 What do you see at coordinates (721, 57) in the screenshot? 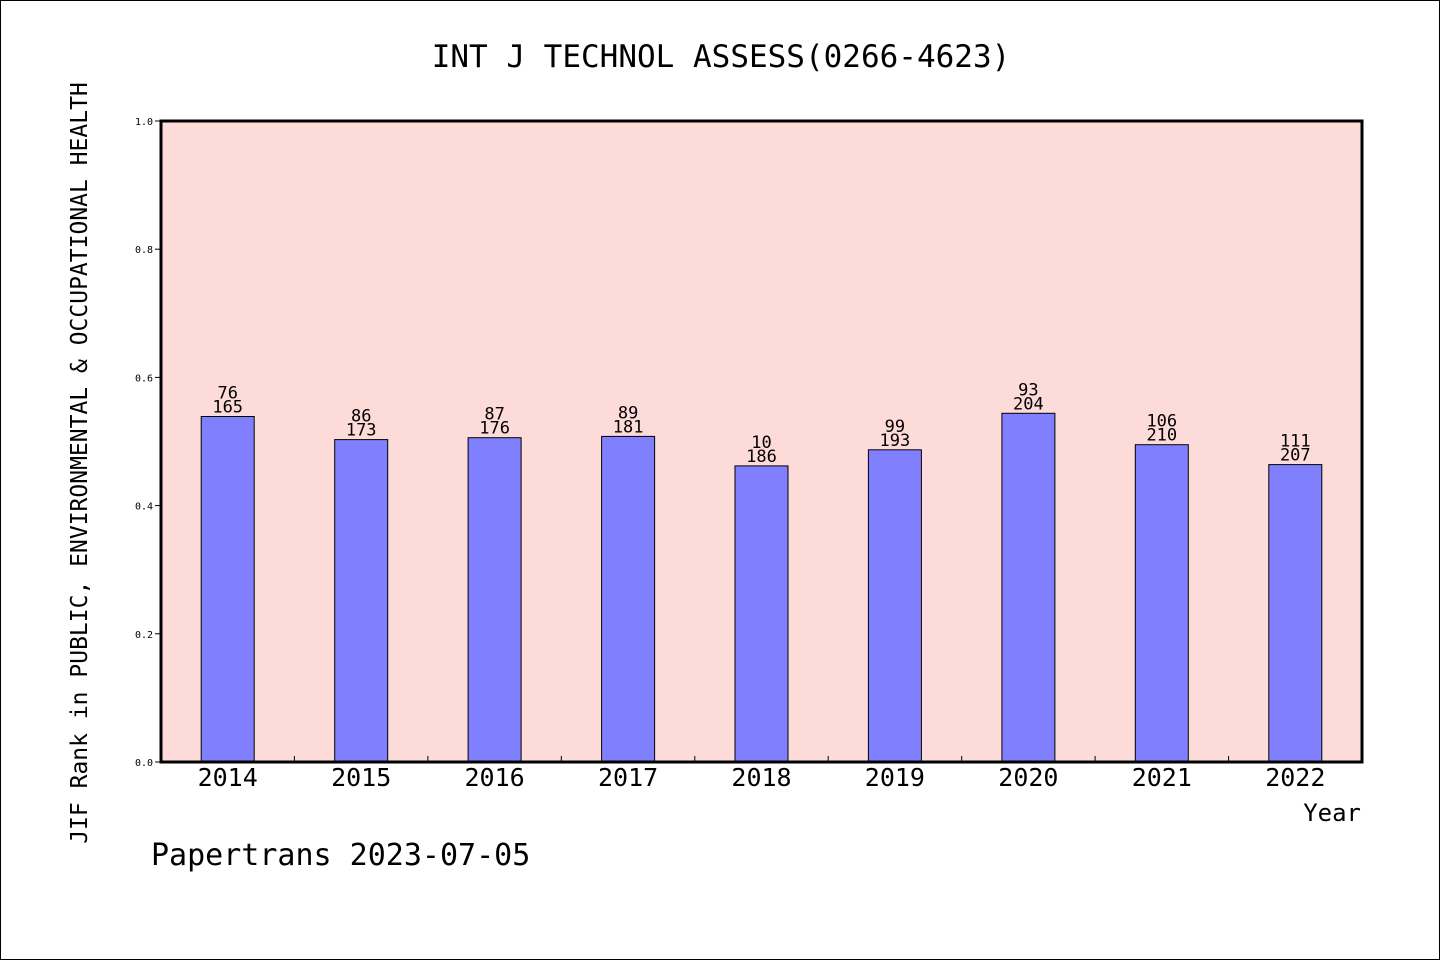
I see `chart-title: INT J TECHNOL ASSESS(0266-4623)` at bounding box center [721, 57].